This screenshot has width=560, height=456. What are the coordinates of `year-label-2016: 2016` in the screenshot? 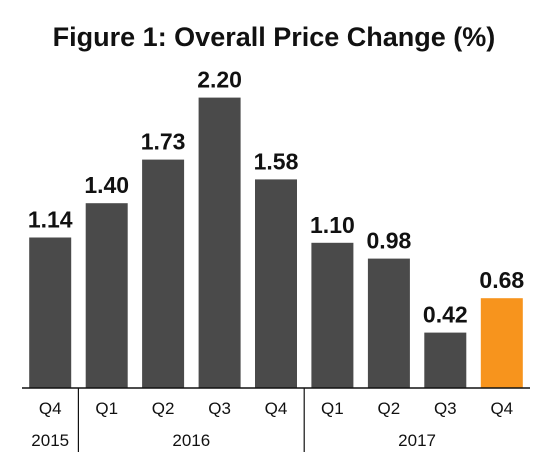 It's located at (191, 440).